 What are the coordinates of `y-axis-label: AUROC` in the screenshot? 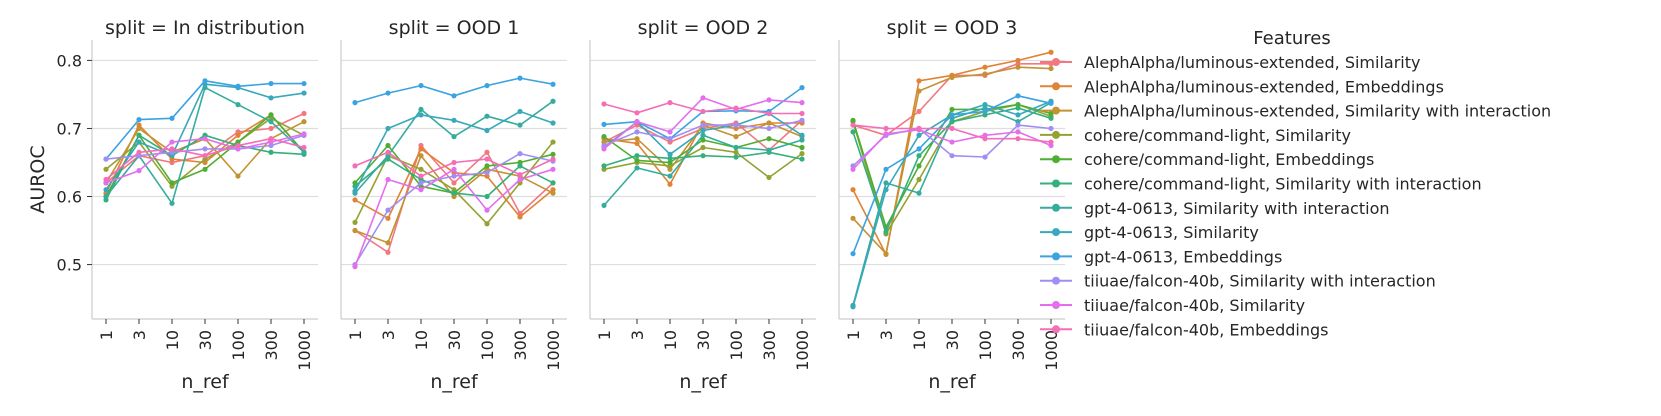 It's located at (38, 179).